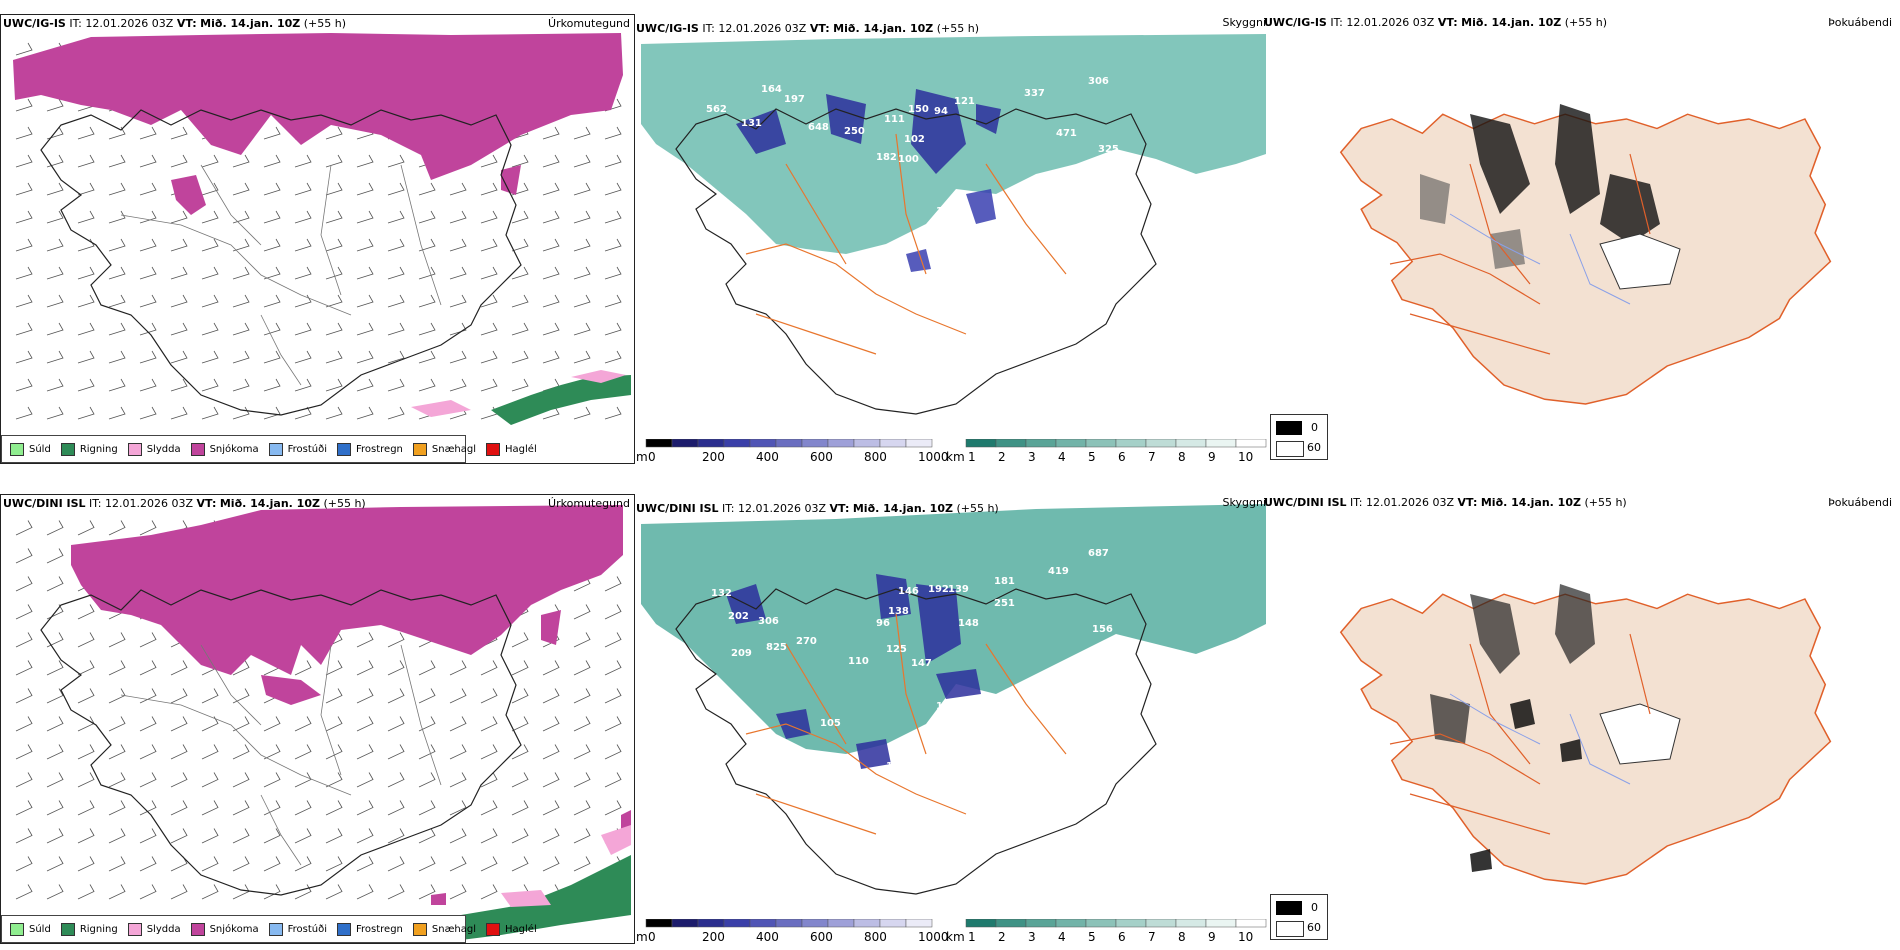 Image resolution: width=1900 pixels, height=950 pixels. What do you see at coordinates (1212, 937) in the screenshot?
I see `cbar-tick: 9` at bounding box center [1212, 937].